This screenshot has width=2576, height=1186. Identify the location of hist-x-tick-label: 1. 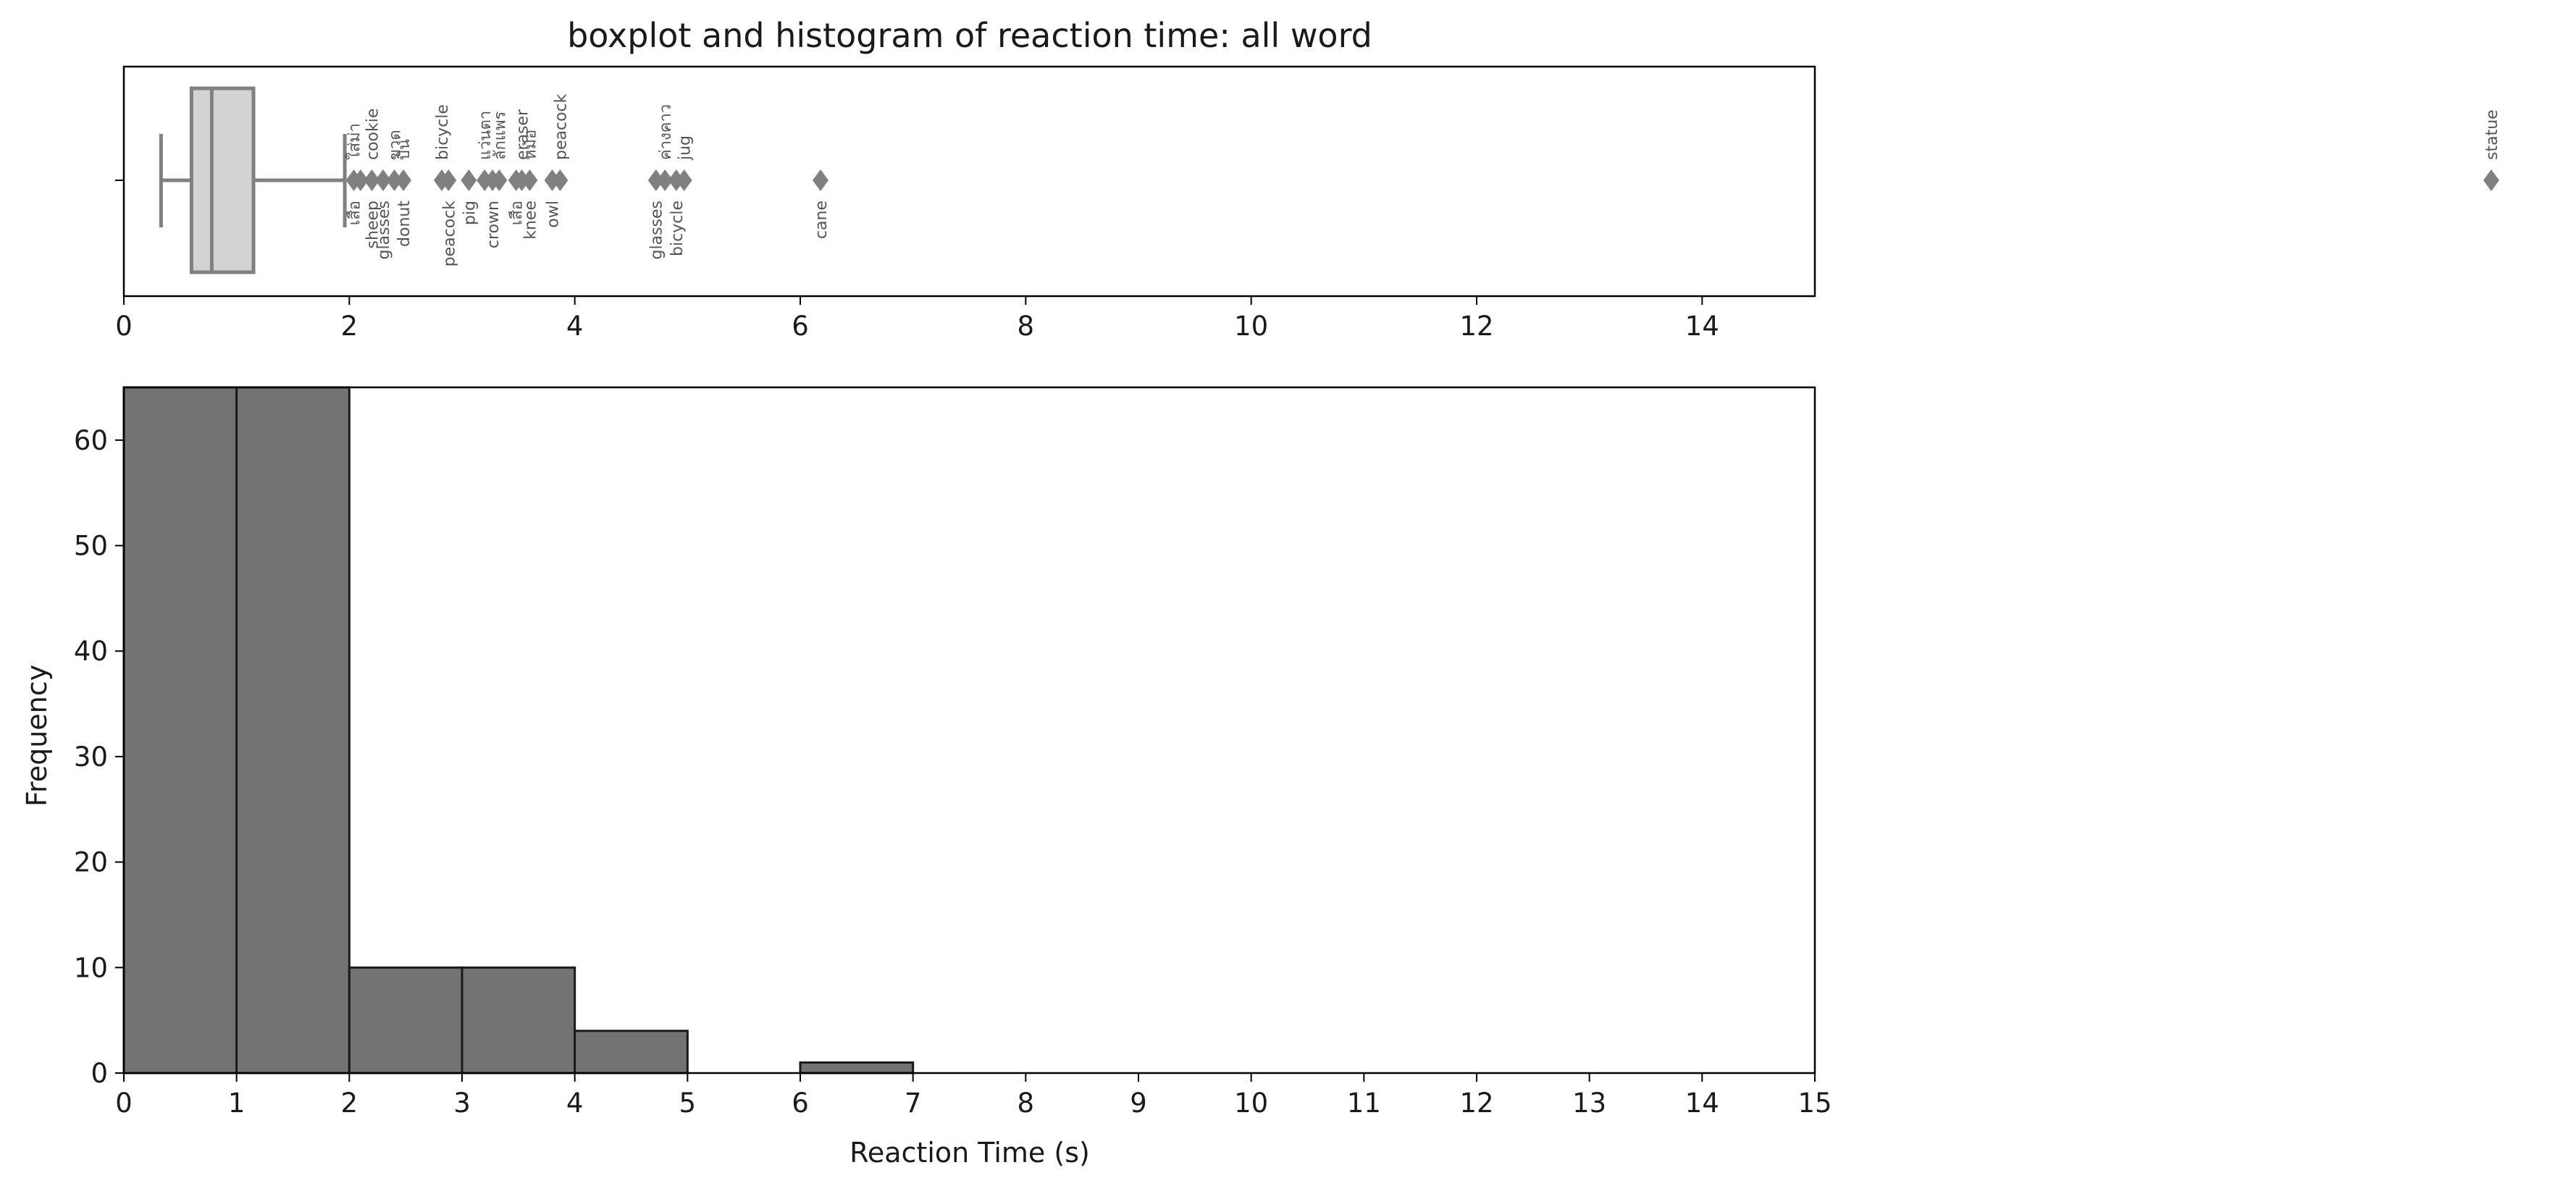
(237, 1103).